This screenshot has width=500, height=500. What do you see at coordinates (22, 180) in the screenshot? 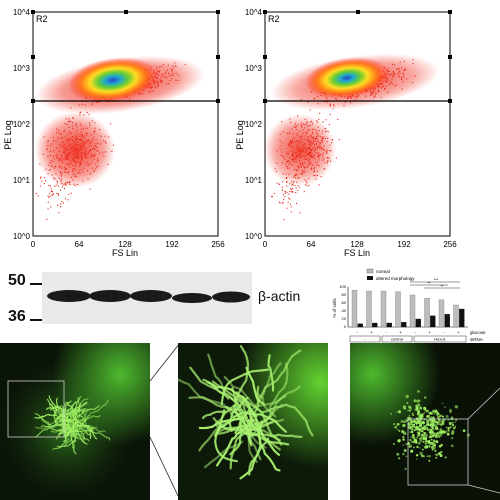
I see `y-tick: 10^1` at bounding box center [22, 180].